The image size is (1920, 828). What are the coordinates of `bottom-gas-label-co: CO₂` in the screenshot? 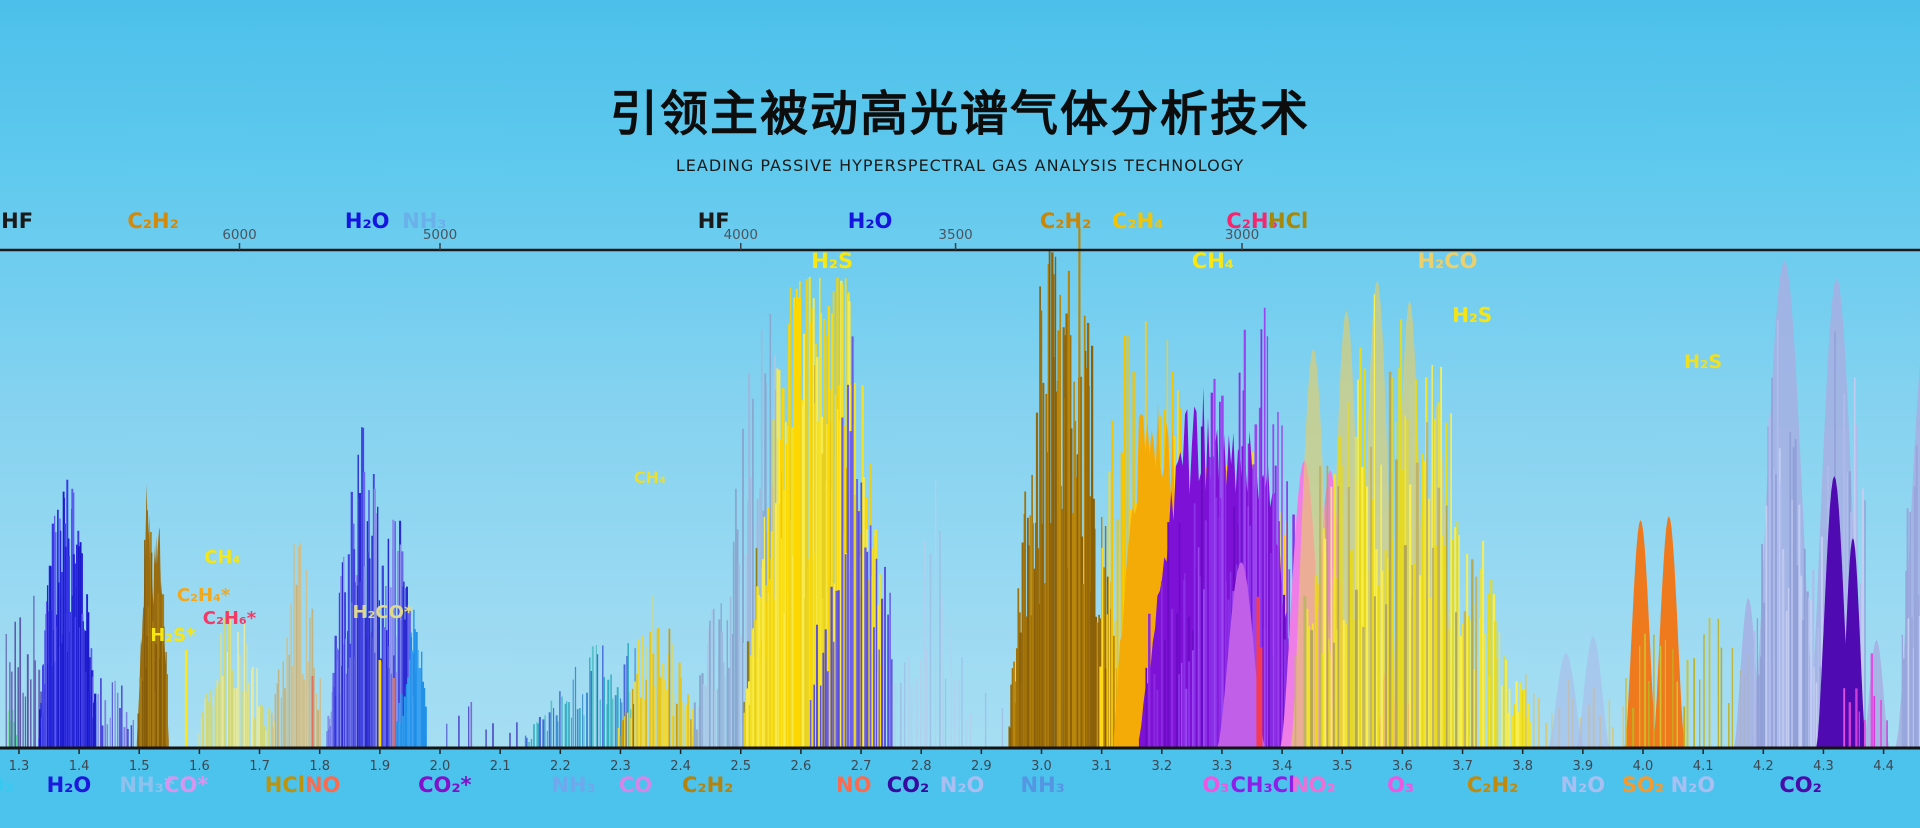 It's located at (1800, 785).